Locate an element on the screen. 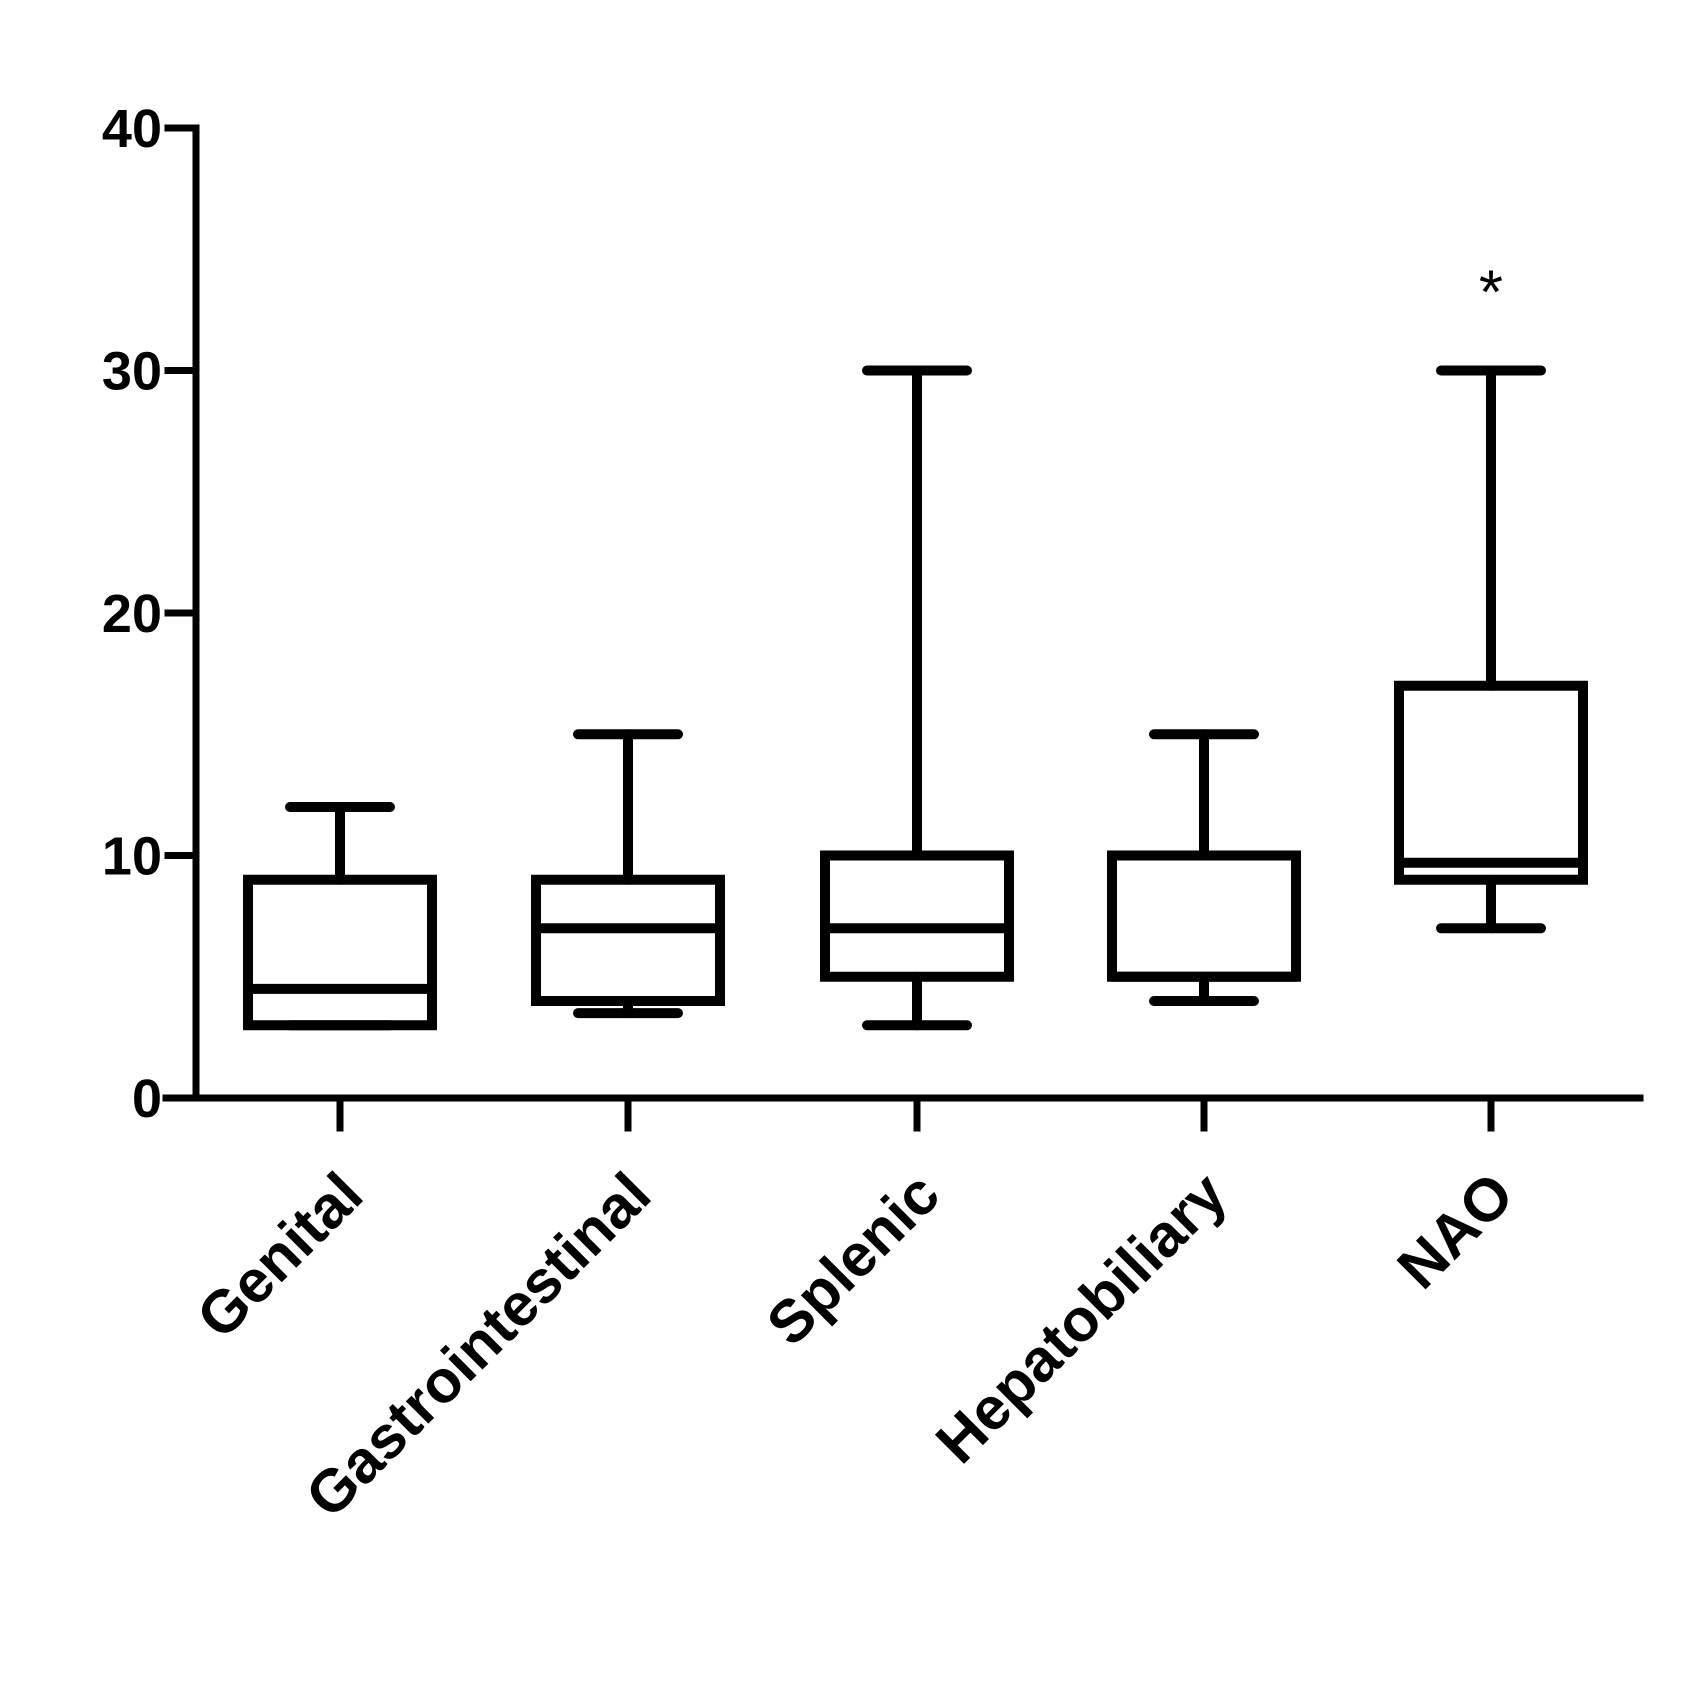 The width and height of the screenshot is (1684, 1708). significance-marker: * is located at coordinates (1491, 293).